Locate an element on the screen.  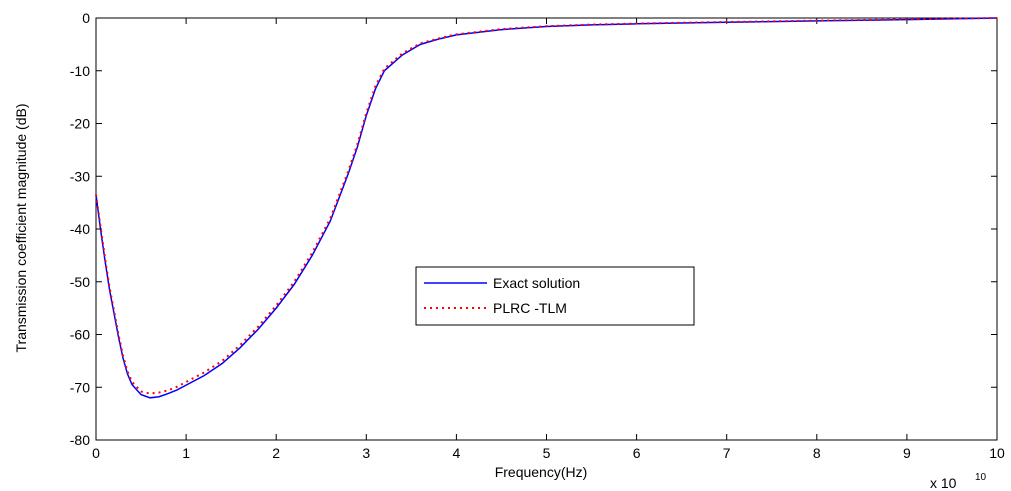
x-axis-label: Frequency(Hz) is located at coordinates (541, 472).